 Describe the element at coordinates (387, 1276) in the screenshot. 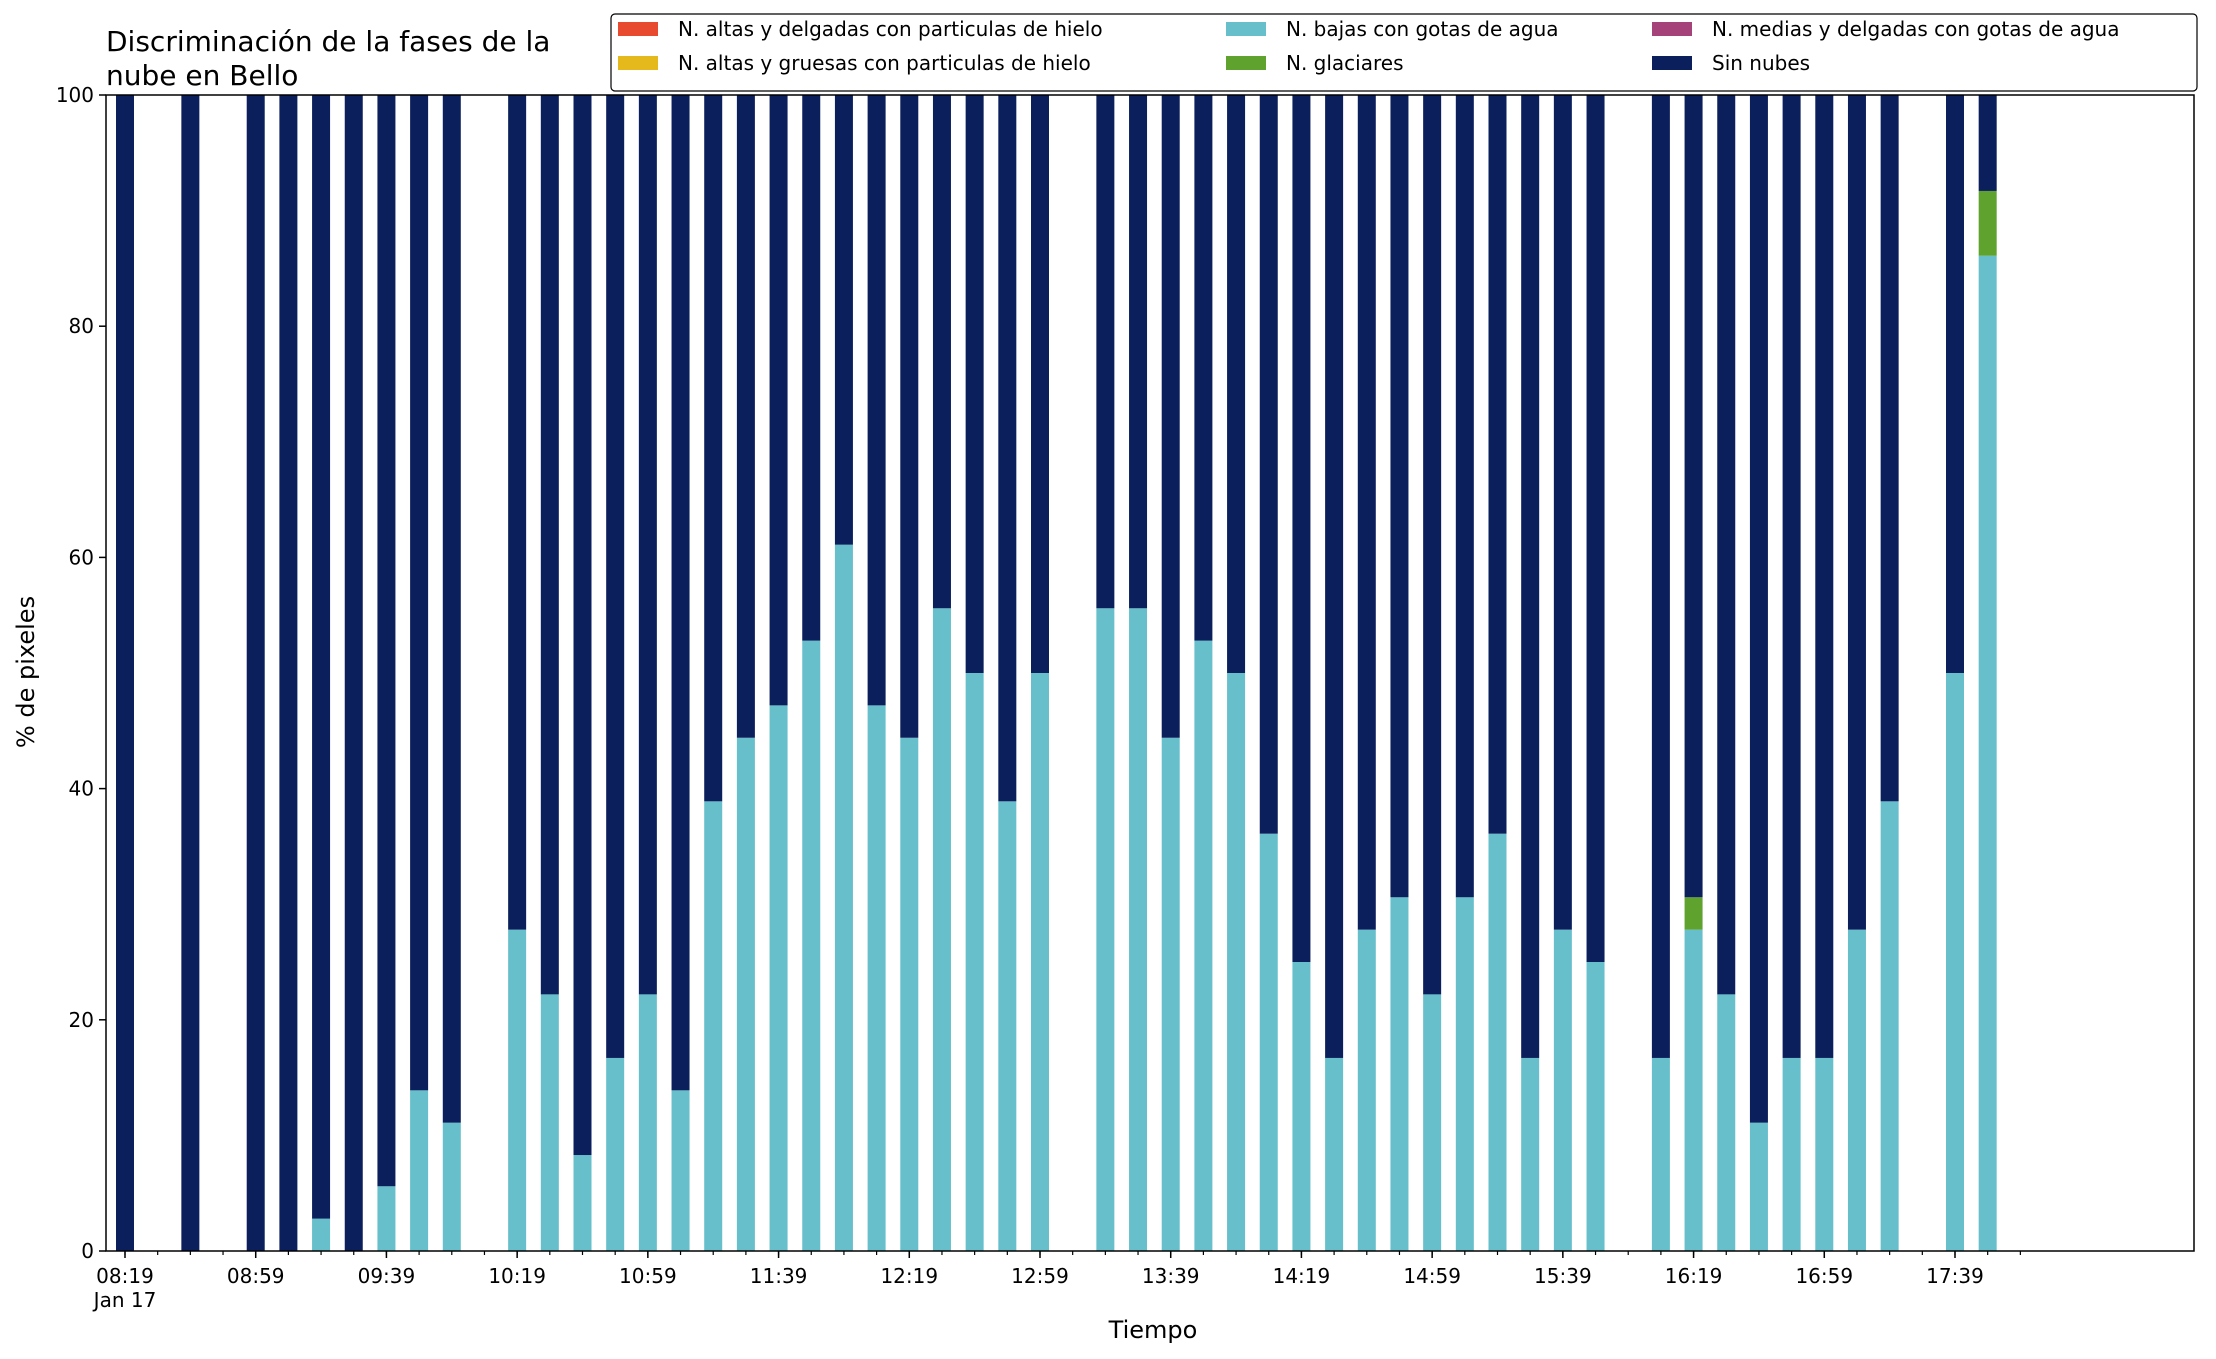

I see `x-tick-label: 09:39` at that location.